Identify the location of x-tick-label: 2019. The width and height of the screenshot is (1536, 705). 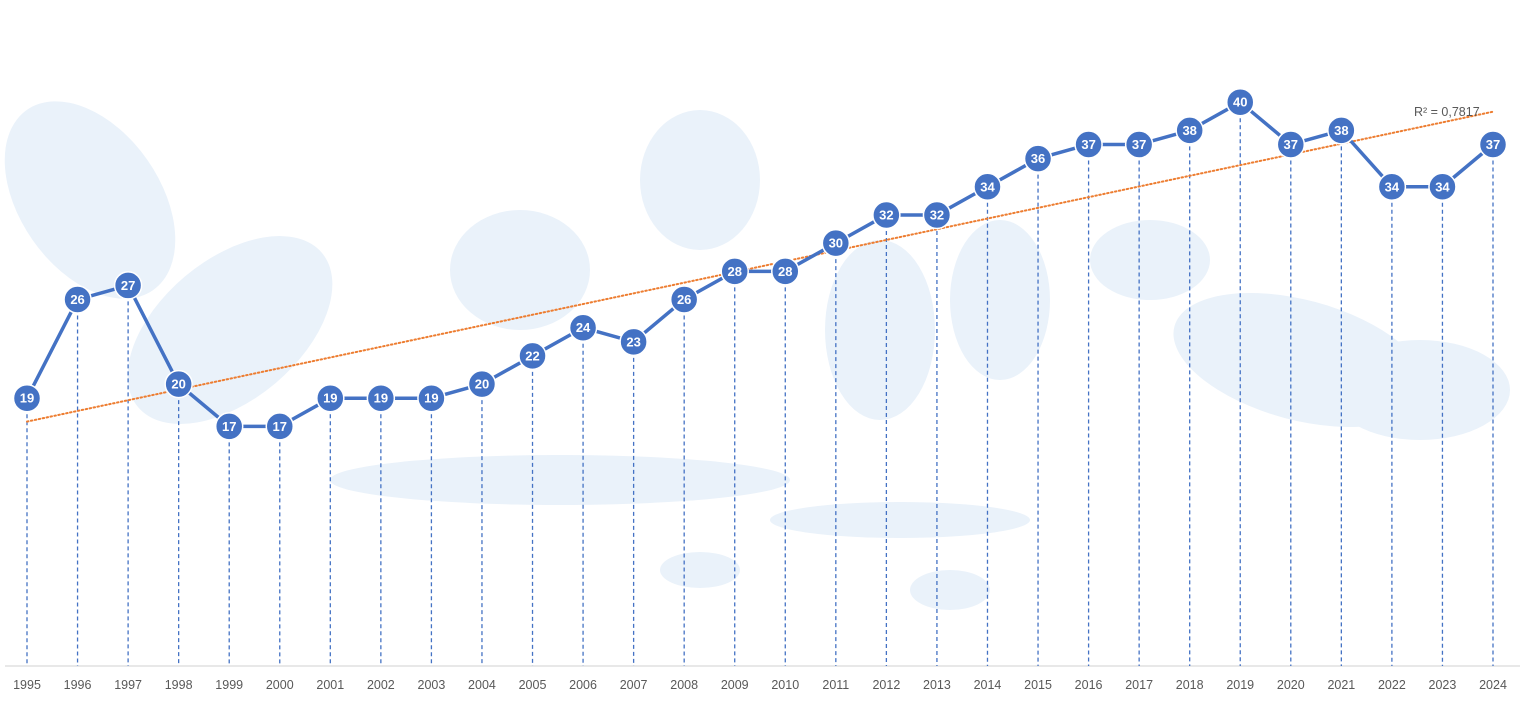
(1240, 685).